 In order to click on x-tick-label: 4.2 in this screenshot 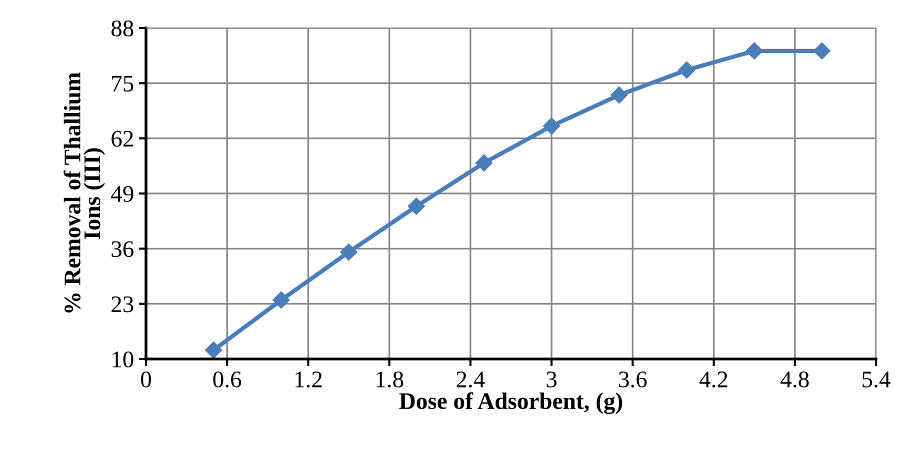, I will do `click(713, 380)`.